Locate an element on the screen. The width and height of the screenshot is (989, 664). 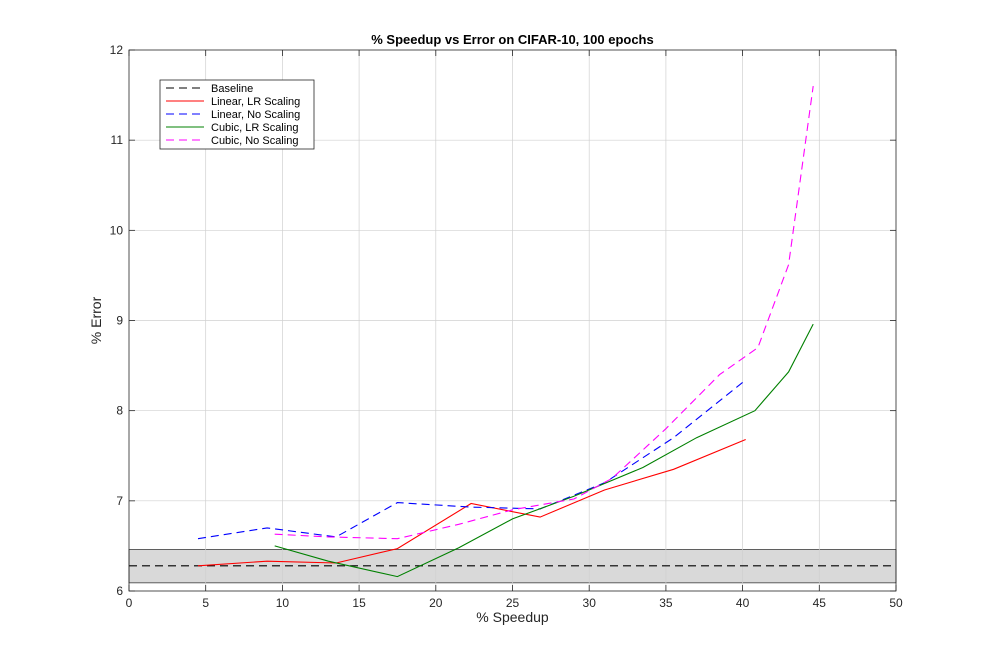
legend-label-baseline: Baseline is located at coordinates (232, 89).